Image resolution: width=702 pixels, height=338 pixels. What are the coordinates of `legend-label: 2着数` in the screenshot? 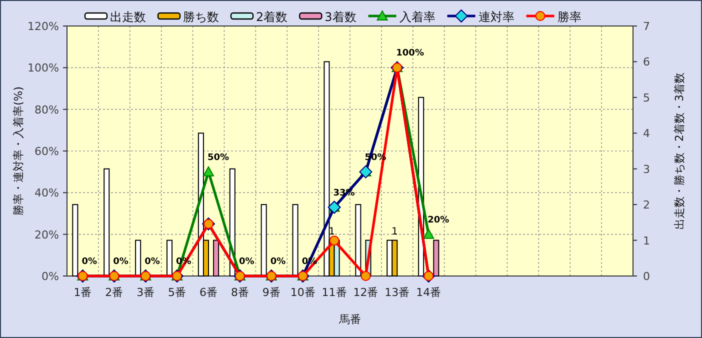 It's located at (272, 17).